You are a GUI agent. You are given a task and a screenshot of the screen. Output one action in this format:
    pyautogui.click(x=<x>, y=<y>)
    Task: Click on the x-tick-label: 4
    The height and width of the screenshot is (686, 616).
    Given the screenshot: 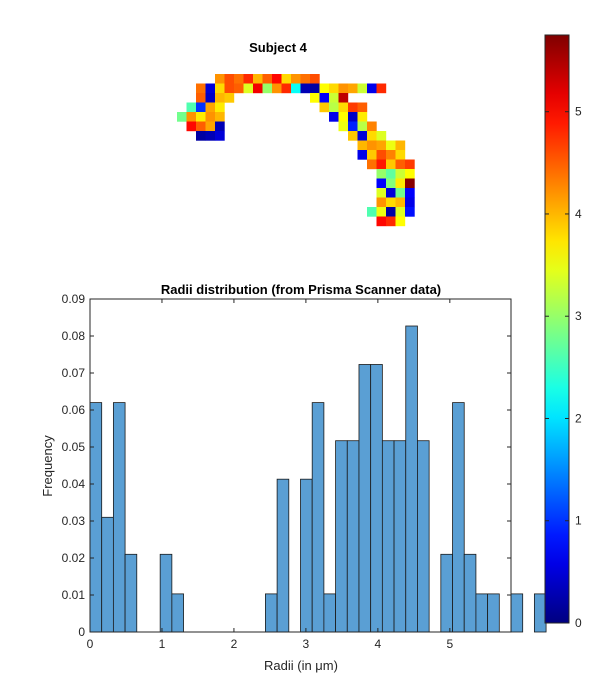 What is the action you would take?
    pyautogui.click(x=378, y=644)
    